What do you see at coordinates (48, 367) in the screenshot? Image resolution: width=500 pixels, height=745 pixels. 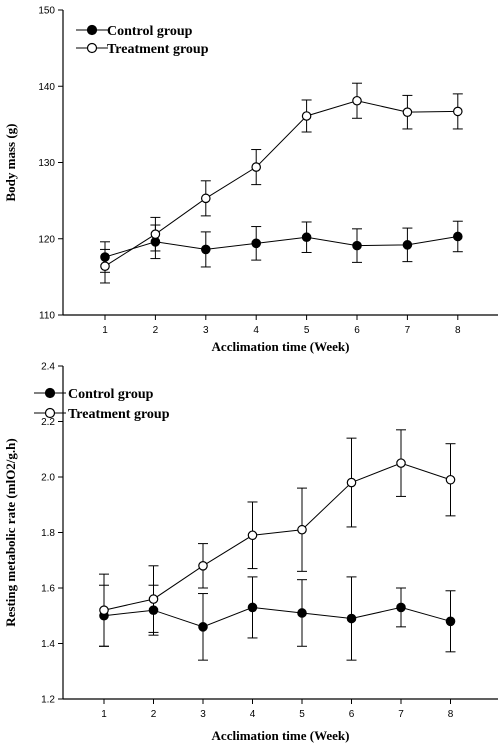 I see `y-tick-label: 2.4` at bounding box center [48, 367].